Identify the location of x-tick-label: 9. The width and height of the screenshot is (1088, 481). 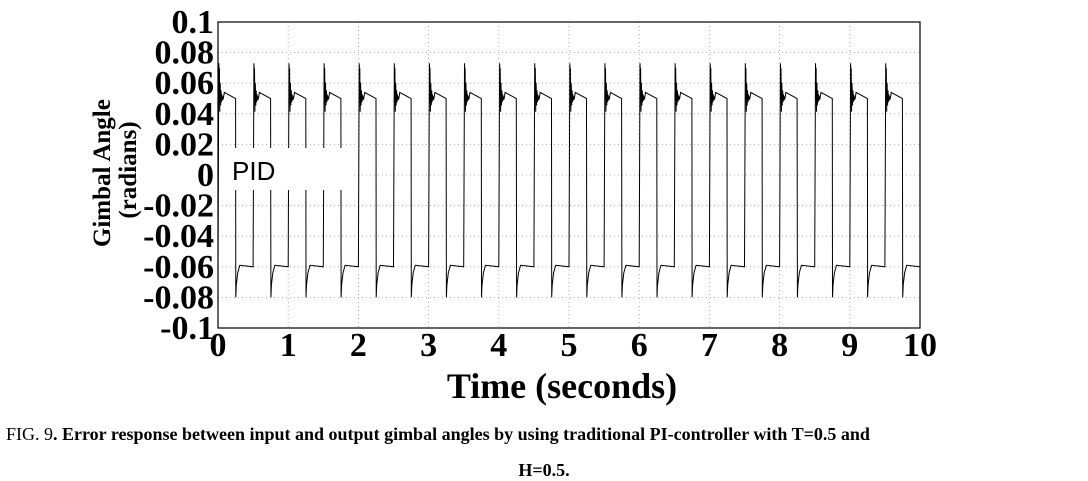
(849, 345).